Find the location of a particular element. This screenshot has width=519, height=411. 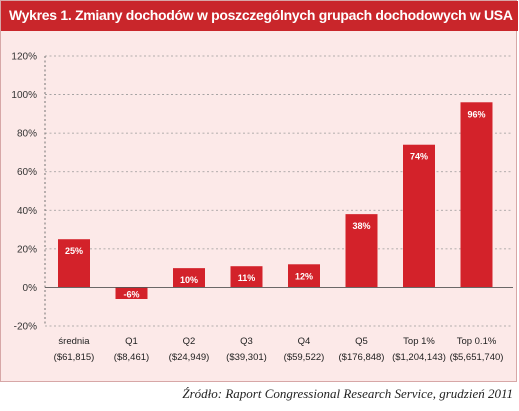

x-category-label: Q3 is located at coordinates (246, 341).